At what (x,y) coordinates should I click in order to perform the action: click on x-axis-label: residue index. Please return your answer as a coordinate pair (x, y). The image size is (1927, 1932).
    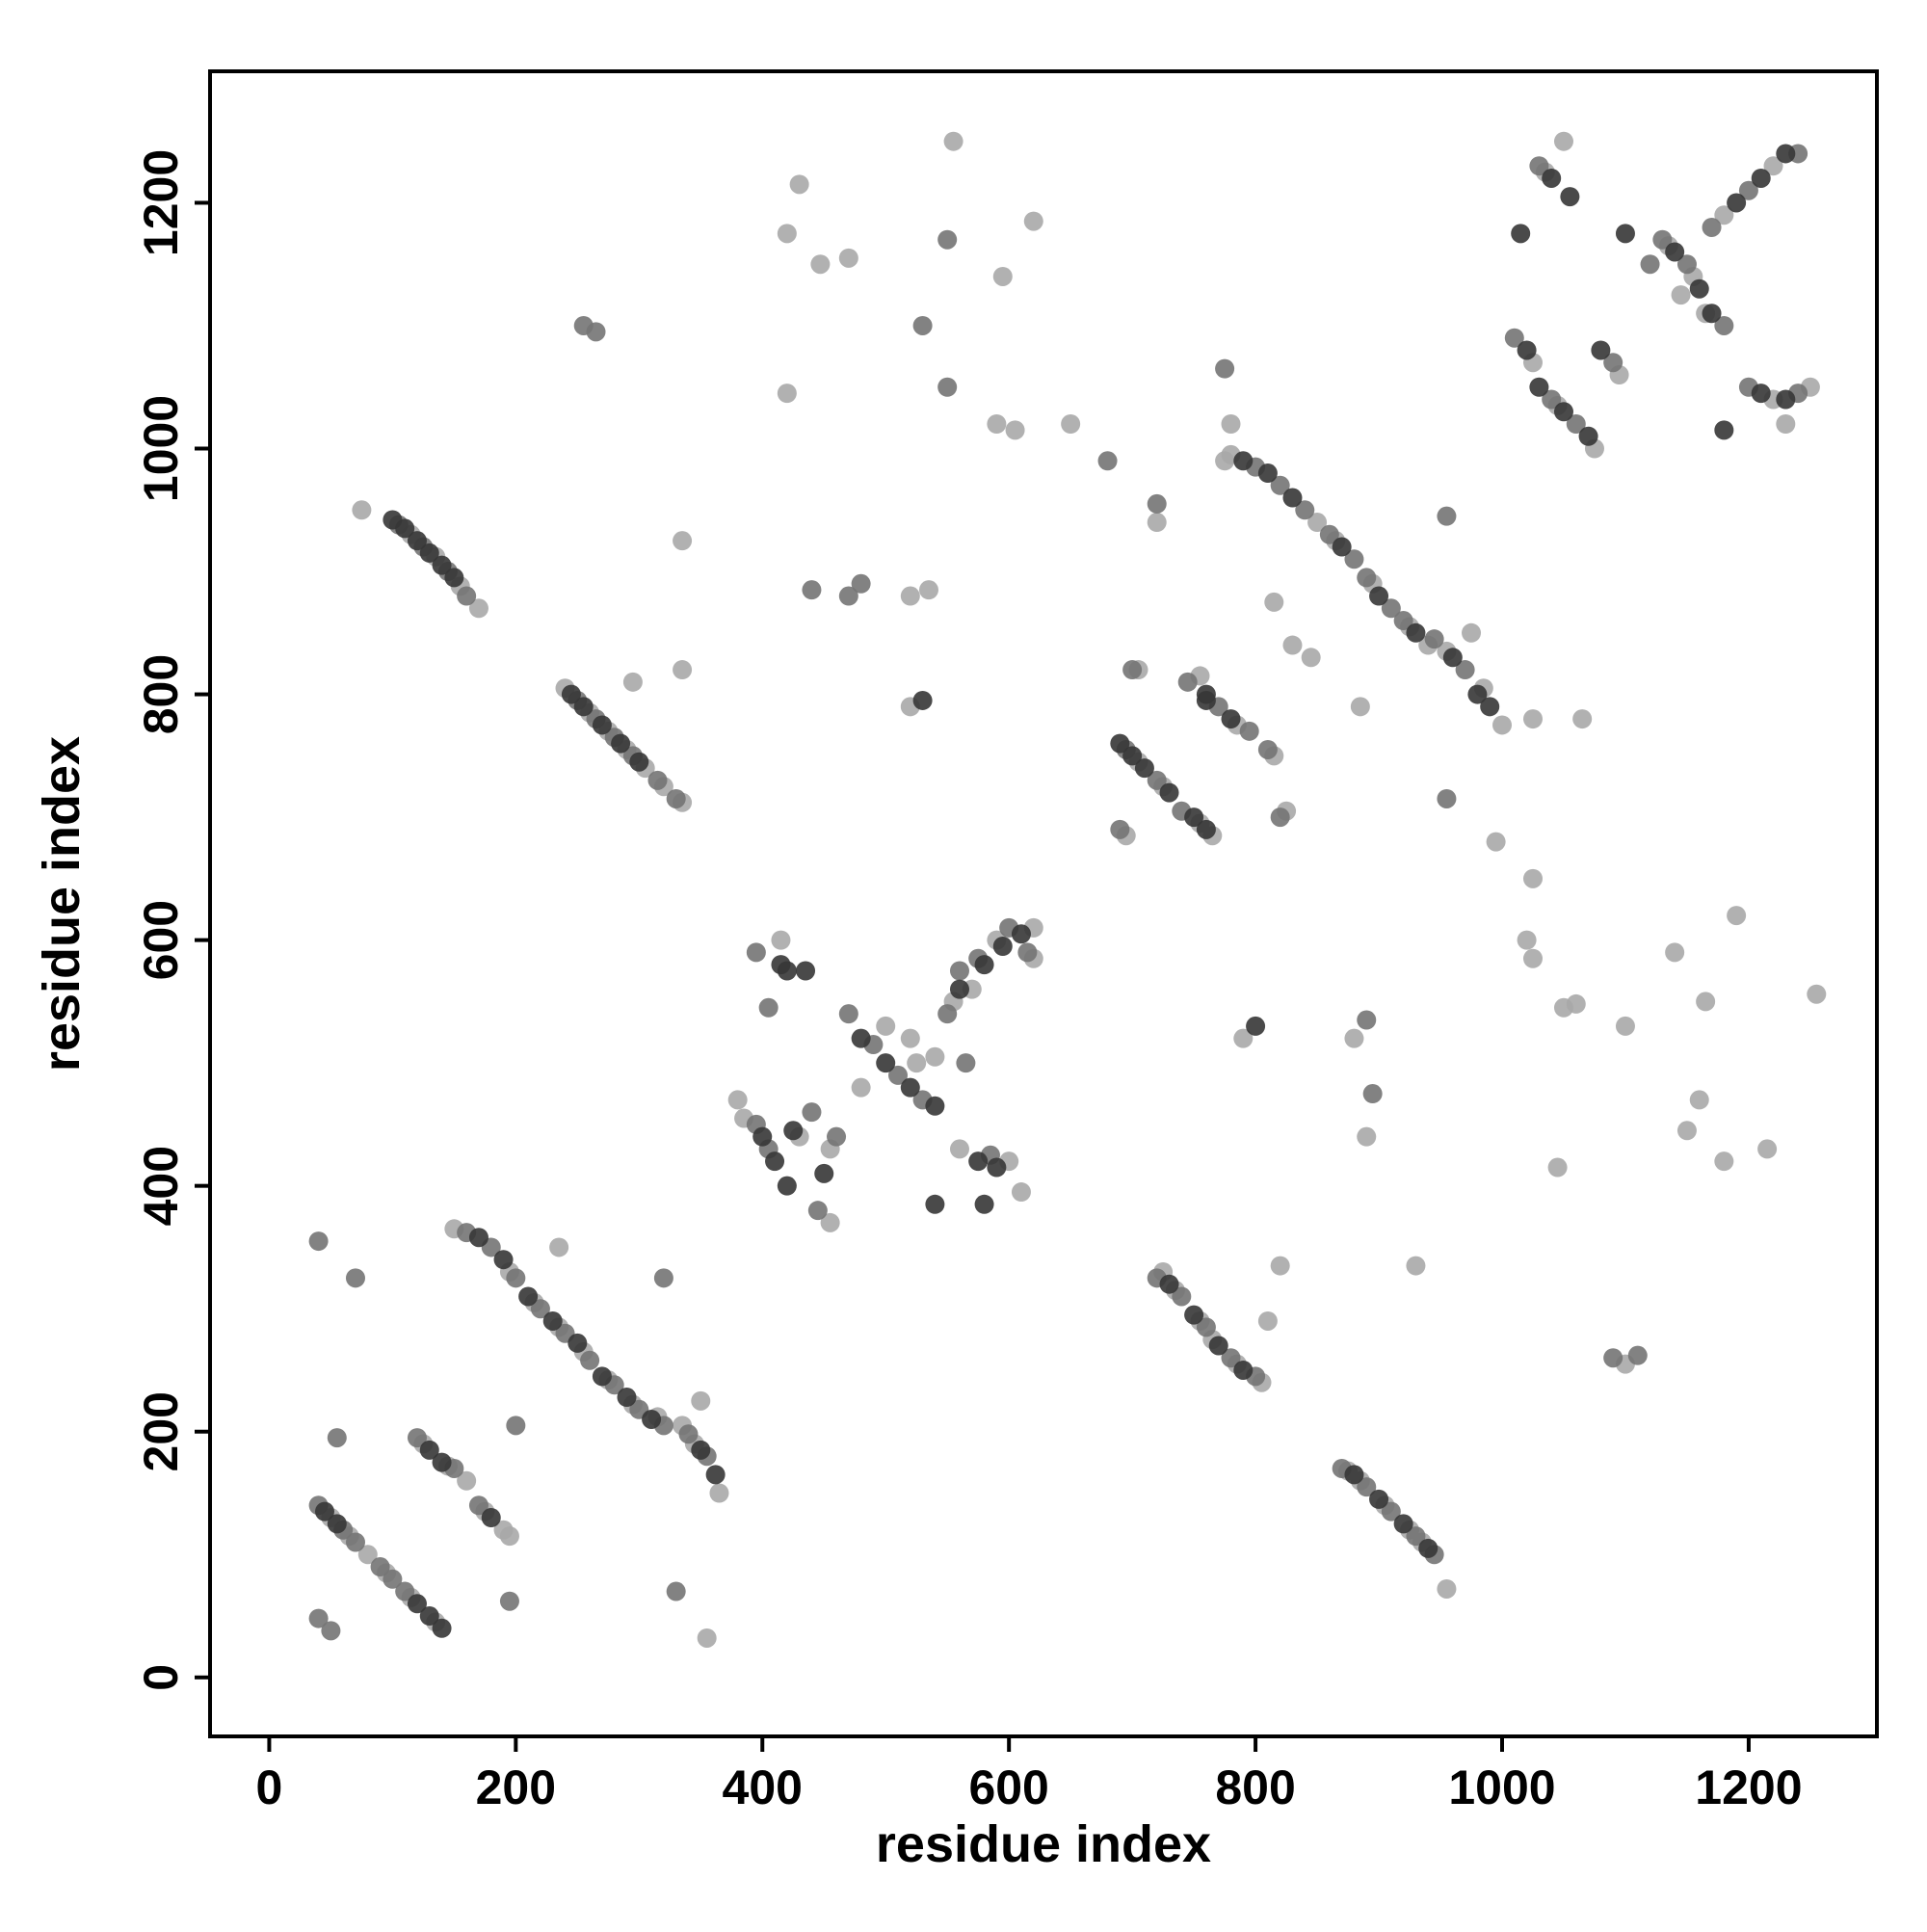
    Looking at the image, I should click on (1043, 1844).